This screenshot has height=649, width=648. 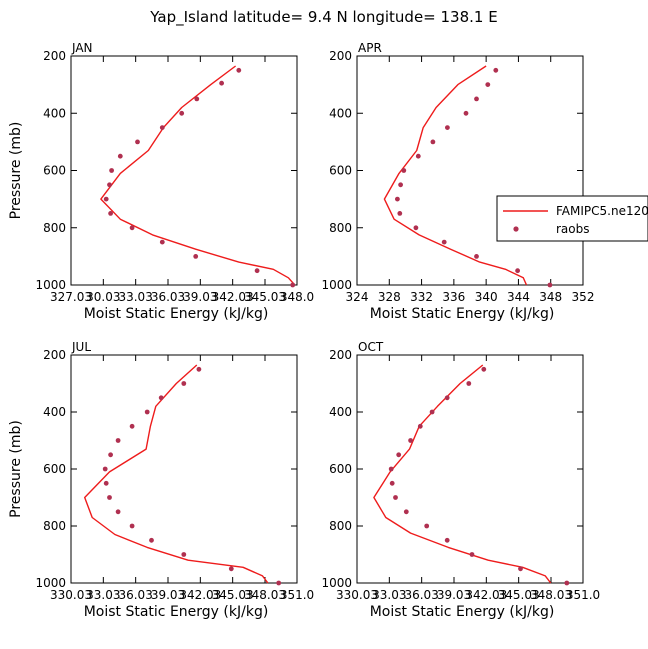 I want to click on oct-x-tick-label: 351.0, so click(x=583, y=595).